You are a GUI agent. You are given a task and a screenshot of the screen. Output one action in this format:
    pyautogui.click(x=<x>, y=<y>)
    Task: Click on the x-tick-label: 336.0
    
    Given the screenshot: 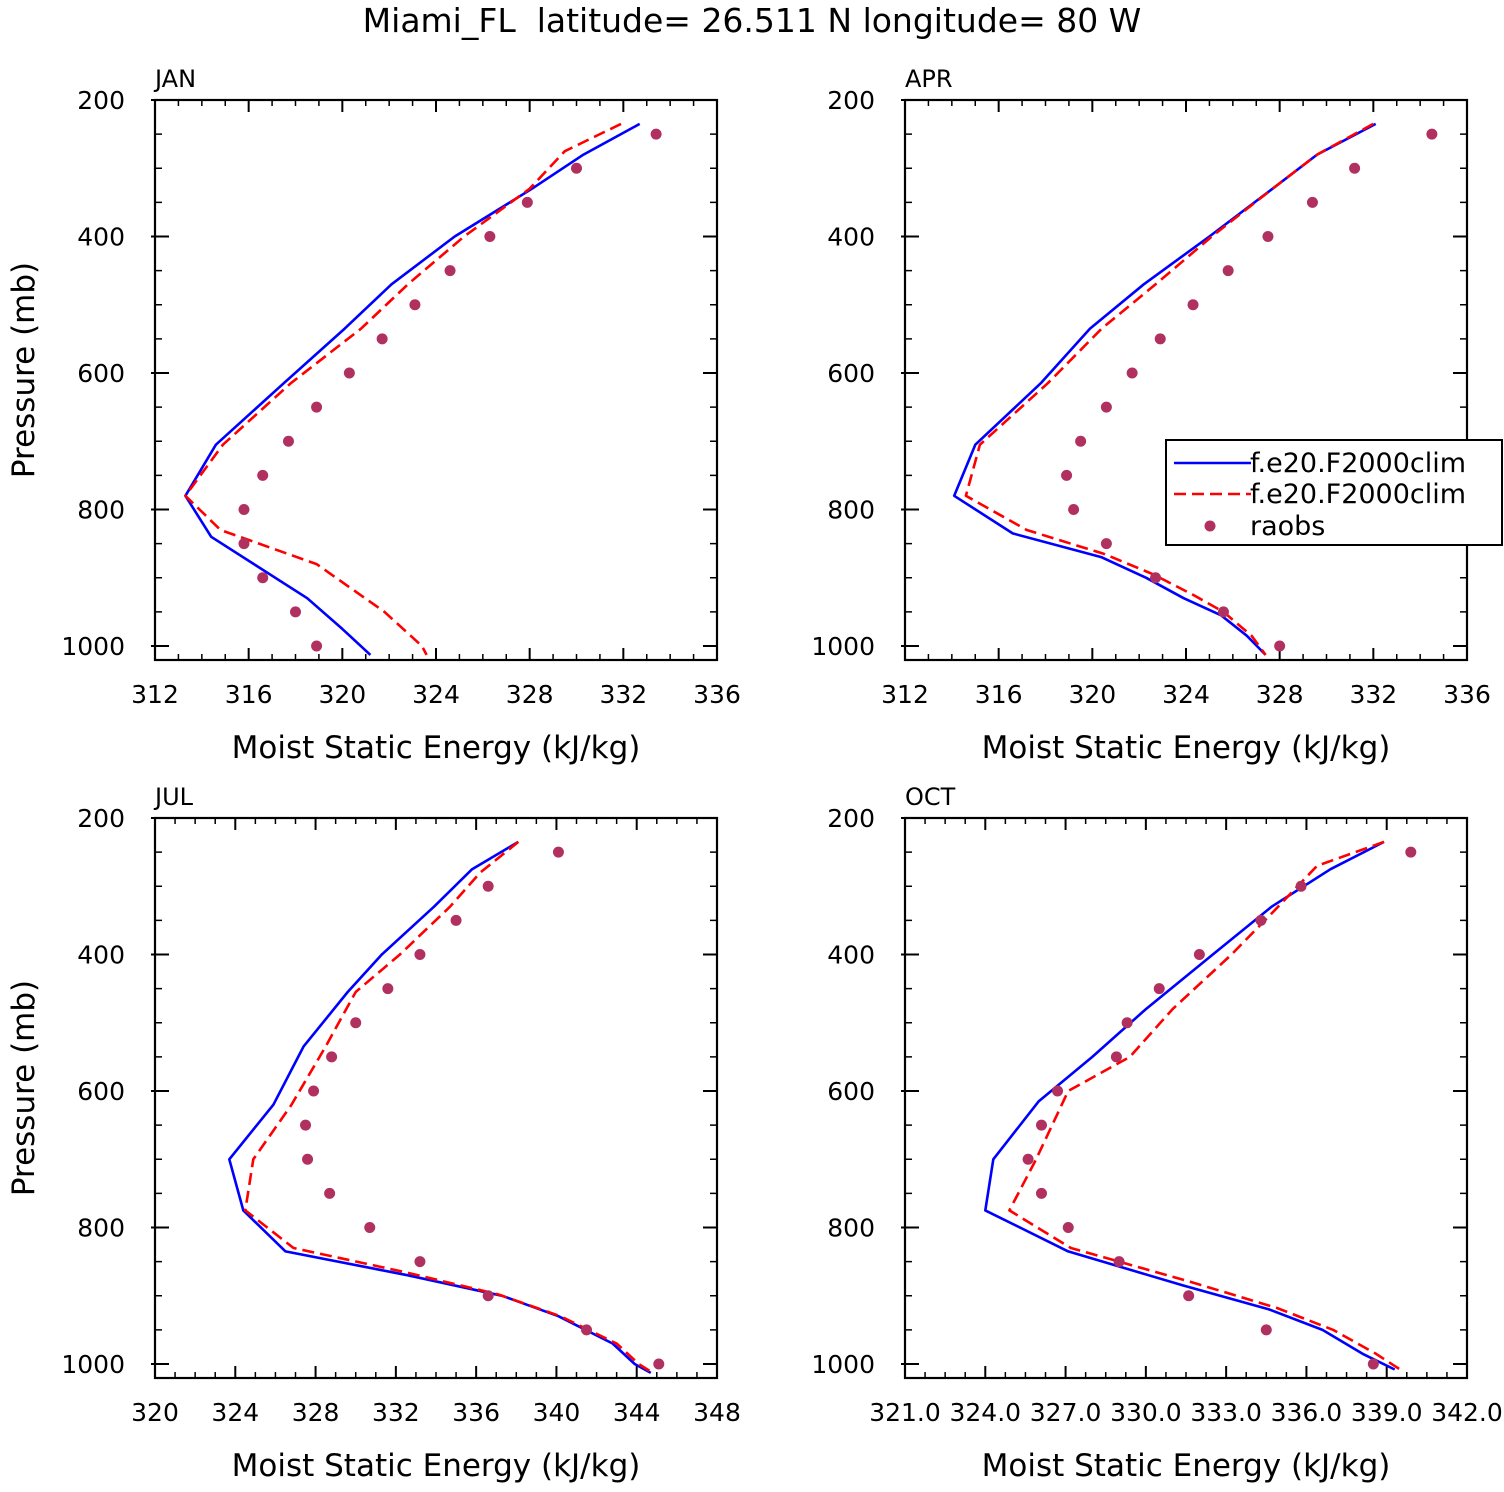 What is the action you would take?
    pyautogui.click(x=1307, y=1412)
    